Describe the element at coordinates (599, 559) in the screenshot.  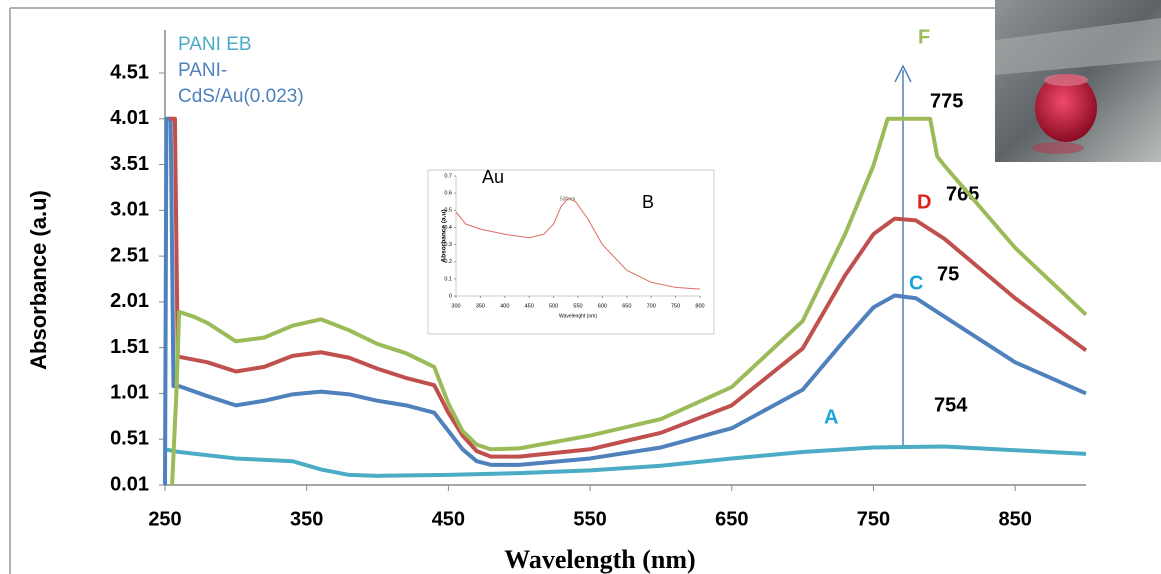
I see `x-axis-title: Wavelength (nm)` at that location.